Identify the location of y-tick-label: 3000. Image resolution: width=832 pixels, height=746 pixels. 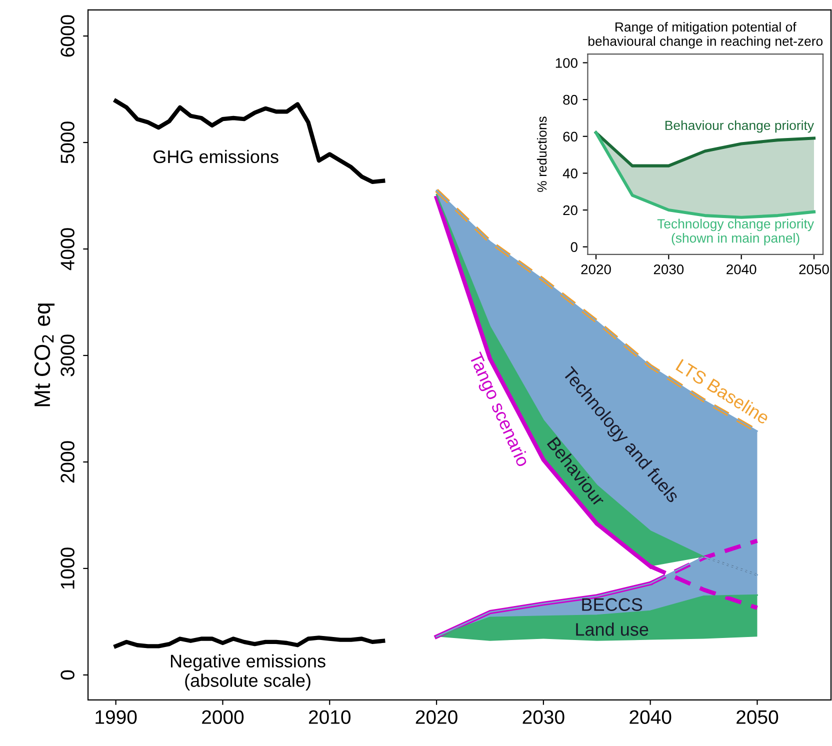
(67, 355).